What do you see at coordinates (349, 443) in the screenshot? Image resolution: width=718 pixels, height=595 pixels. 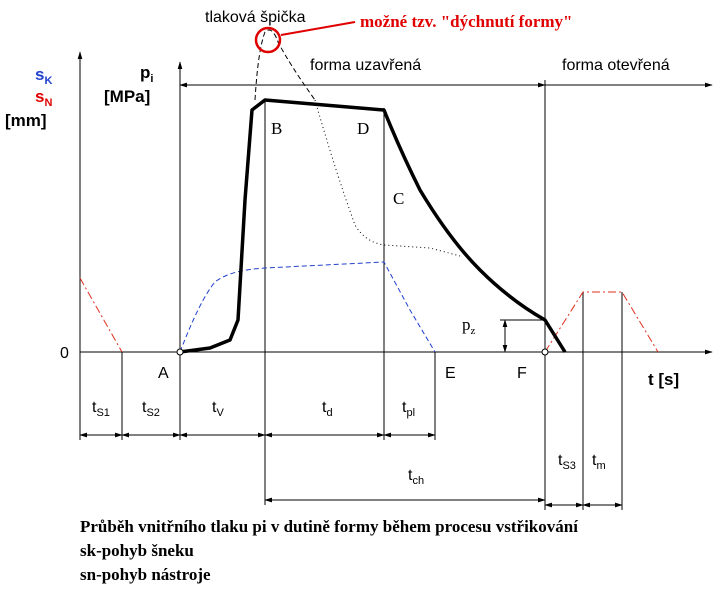 I see `interval-labels: tS1 tS2 tV td tpl tch tS3 tm` at bounding box center [349, 443].